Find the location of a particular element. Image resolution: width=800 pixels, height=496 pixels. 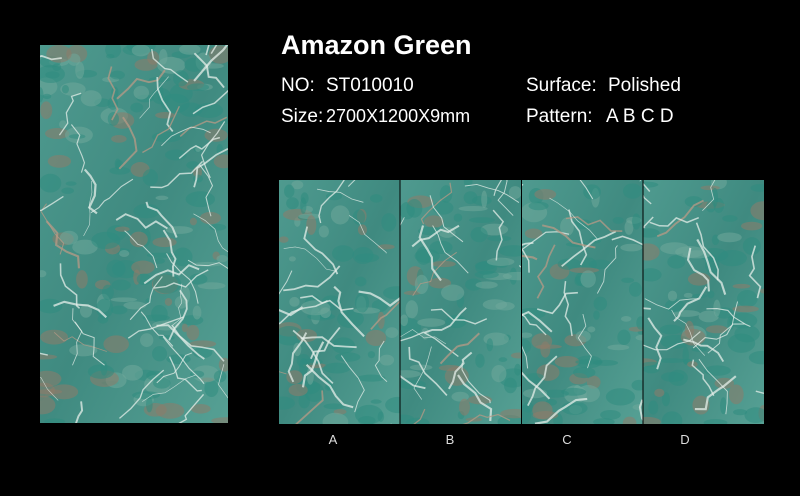

product-title: Amazon Green is located at coordinates (376, 45).